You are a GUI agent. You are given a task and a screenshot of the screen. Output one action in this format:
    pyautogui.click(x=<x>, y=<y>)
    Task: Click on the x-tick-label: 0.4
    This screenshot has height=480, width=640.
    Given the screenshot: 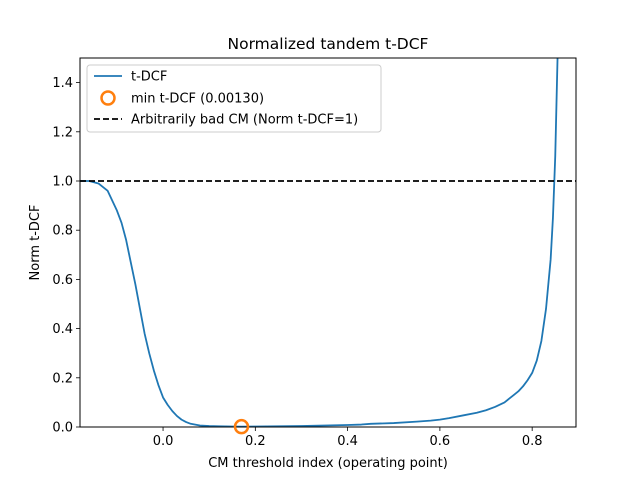 What is the action you would take?
    pyautogui.click(x=347, y=441)
    